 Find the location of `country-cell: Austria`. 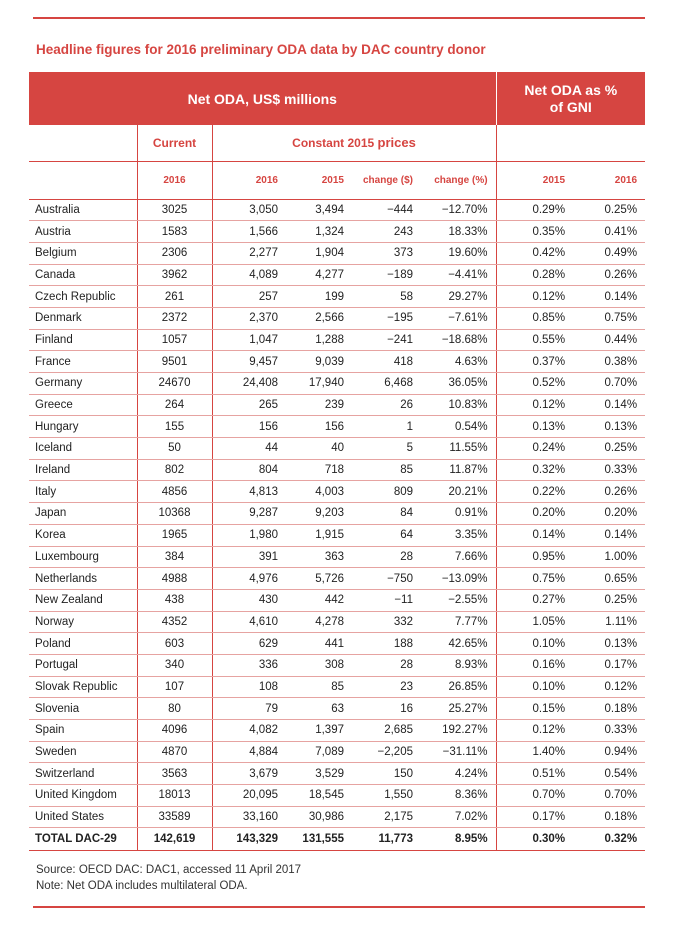

country-cell: Austria is located at coordinates (83, 231).